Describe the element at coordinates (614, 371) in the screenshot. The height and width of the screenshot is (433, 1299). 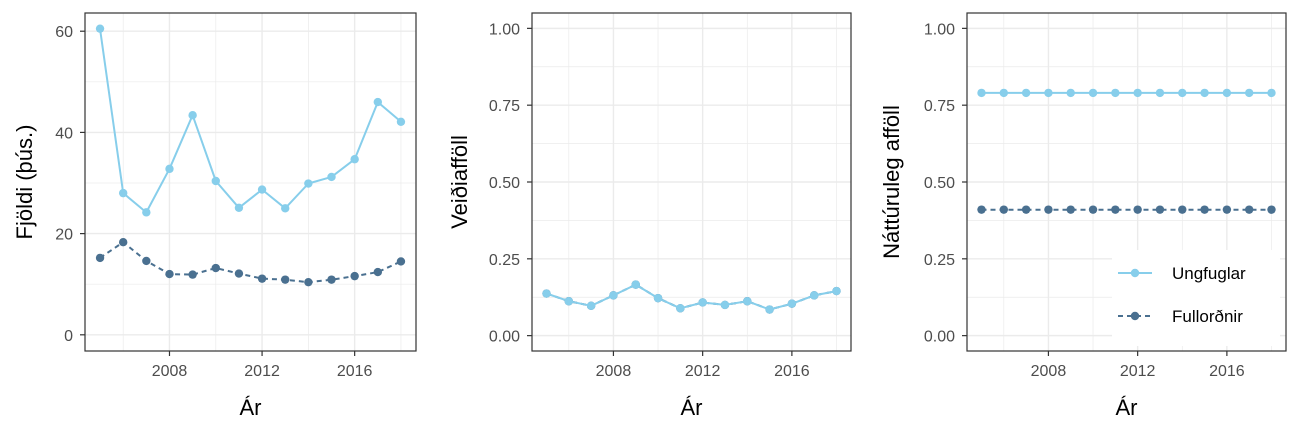
I see `x-tick-label: 2008` at that location.